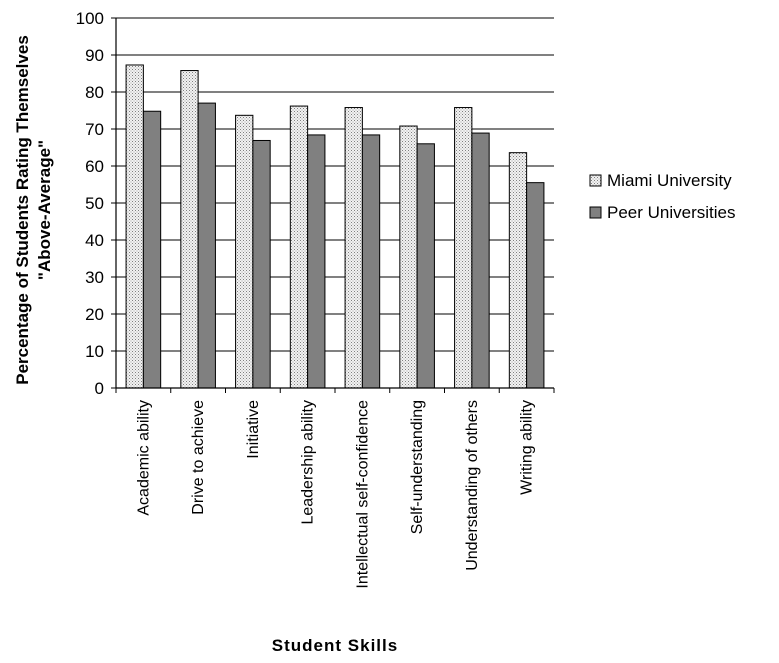 This screenshot has width=779, height=663. Describe the element at coordinates (143, 458) in the screenshot. I see `x-category-label: Academic ability` at that location.